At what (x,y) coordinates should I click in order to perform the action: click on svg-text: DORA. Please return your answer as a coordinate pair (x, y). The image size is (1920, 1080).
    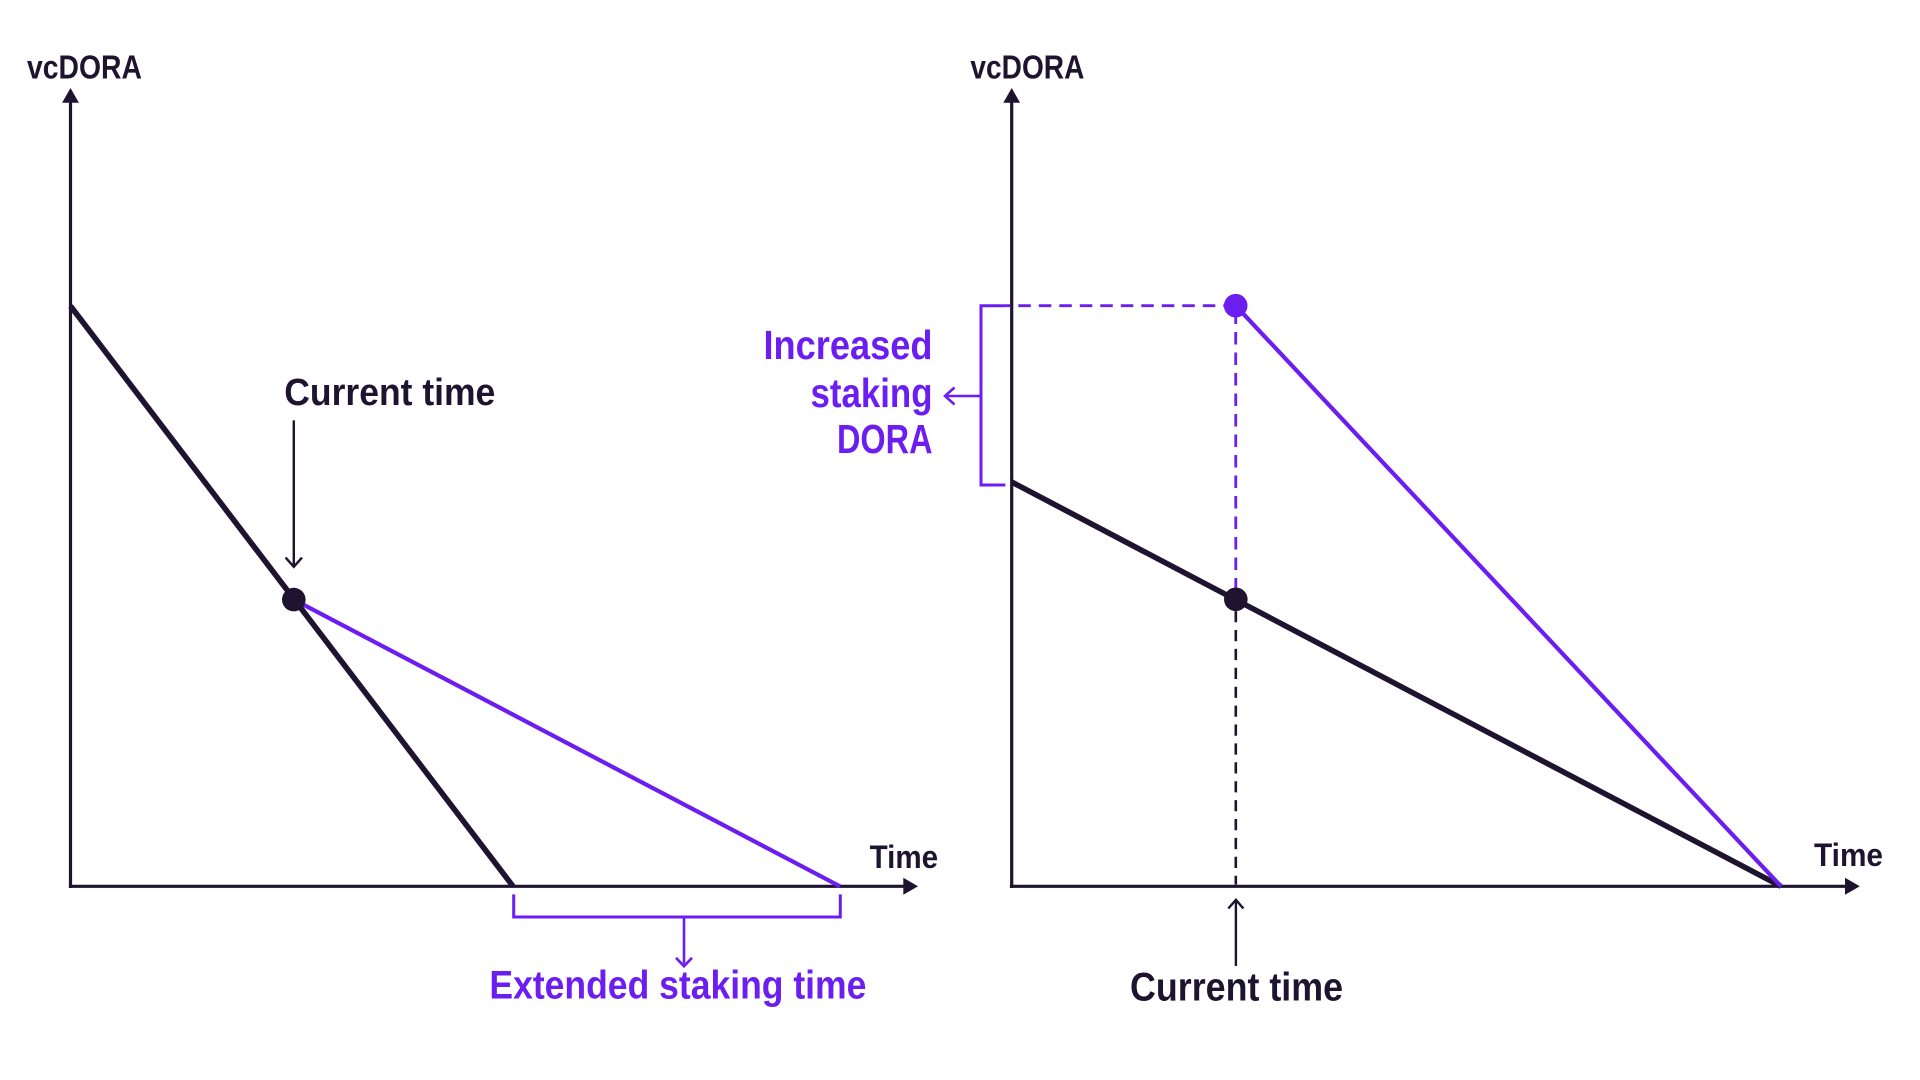
    Looking at the image, I should click on (885, 439).